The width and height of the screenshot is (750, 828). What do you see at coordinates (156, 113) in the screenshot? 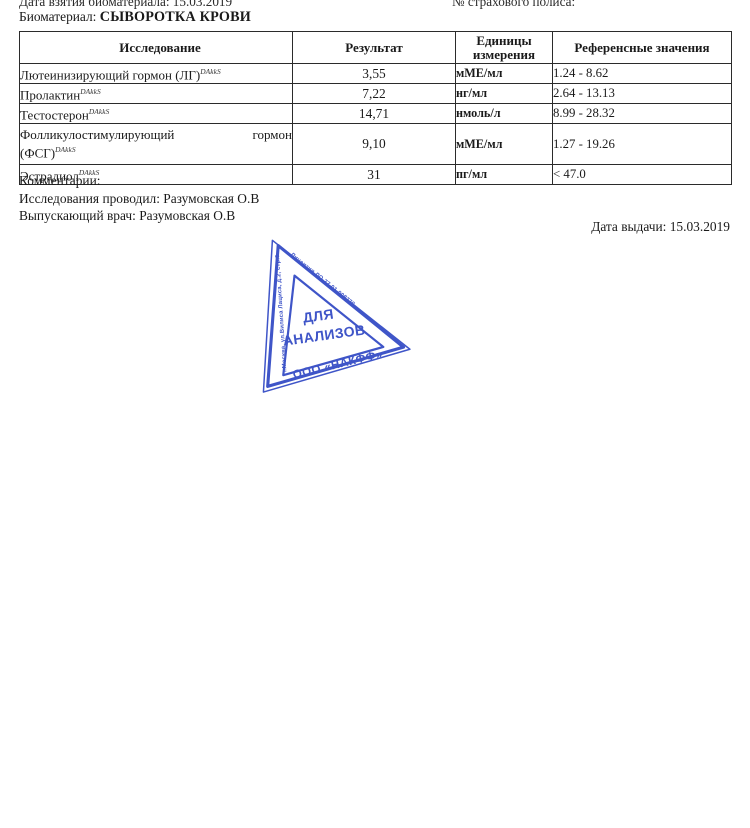
I see `cell-study-name: ТестостеронDAkkS` at bounding box center [156, 113].